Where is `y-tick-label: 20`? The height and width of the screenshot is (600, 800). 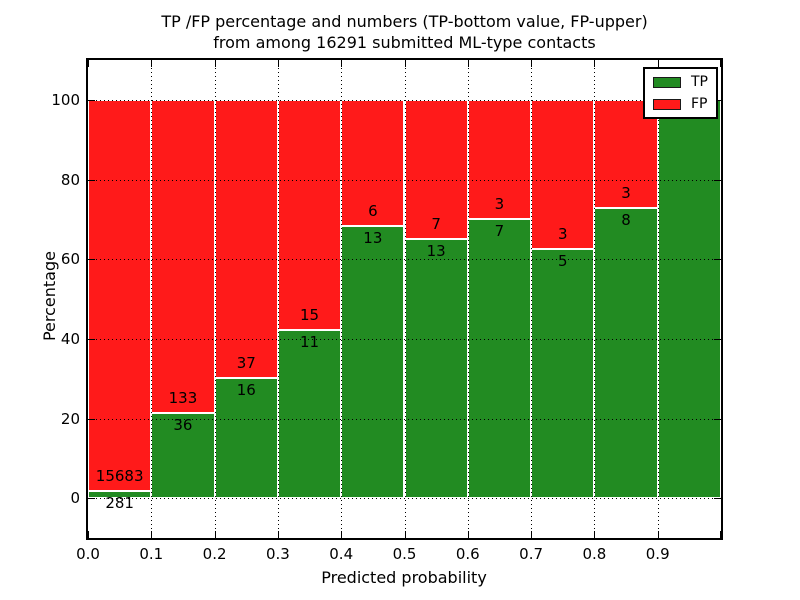
y-tick-label: 20 is located at coordinates (70, 418).